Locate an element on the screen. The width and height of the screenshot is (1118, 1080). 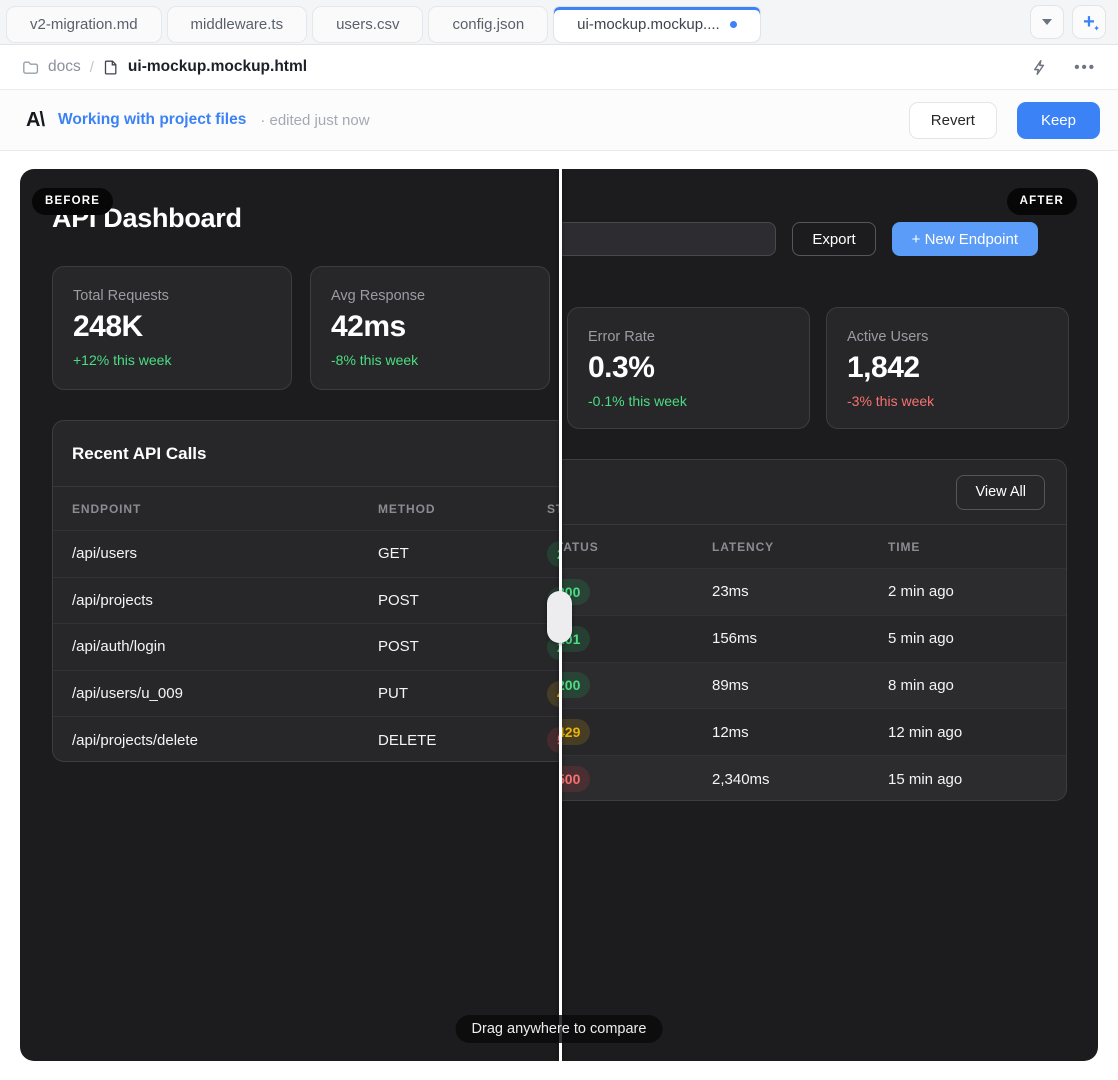
folder-icon is located at coordinates (31, 67).